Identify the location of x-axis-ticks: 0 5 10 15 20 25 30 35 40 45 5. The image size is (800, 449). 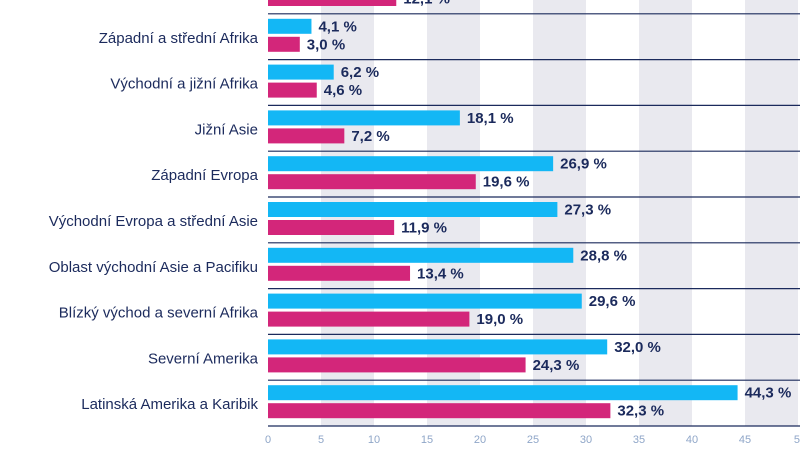
(532, 440).